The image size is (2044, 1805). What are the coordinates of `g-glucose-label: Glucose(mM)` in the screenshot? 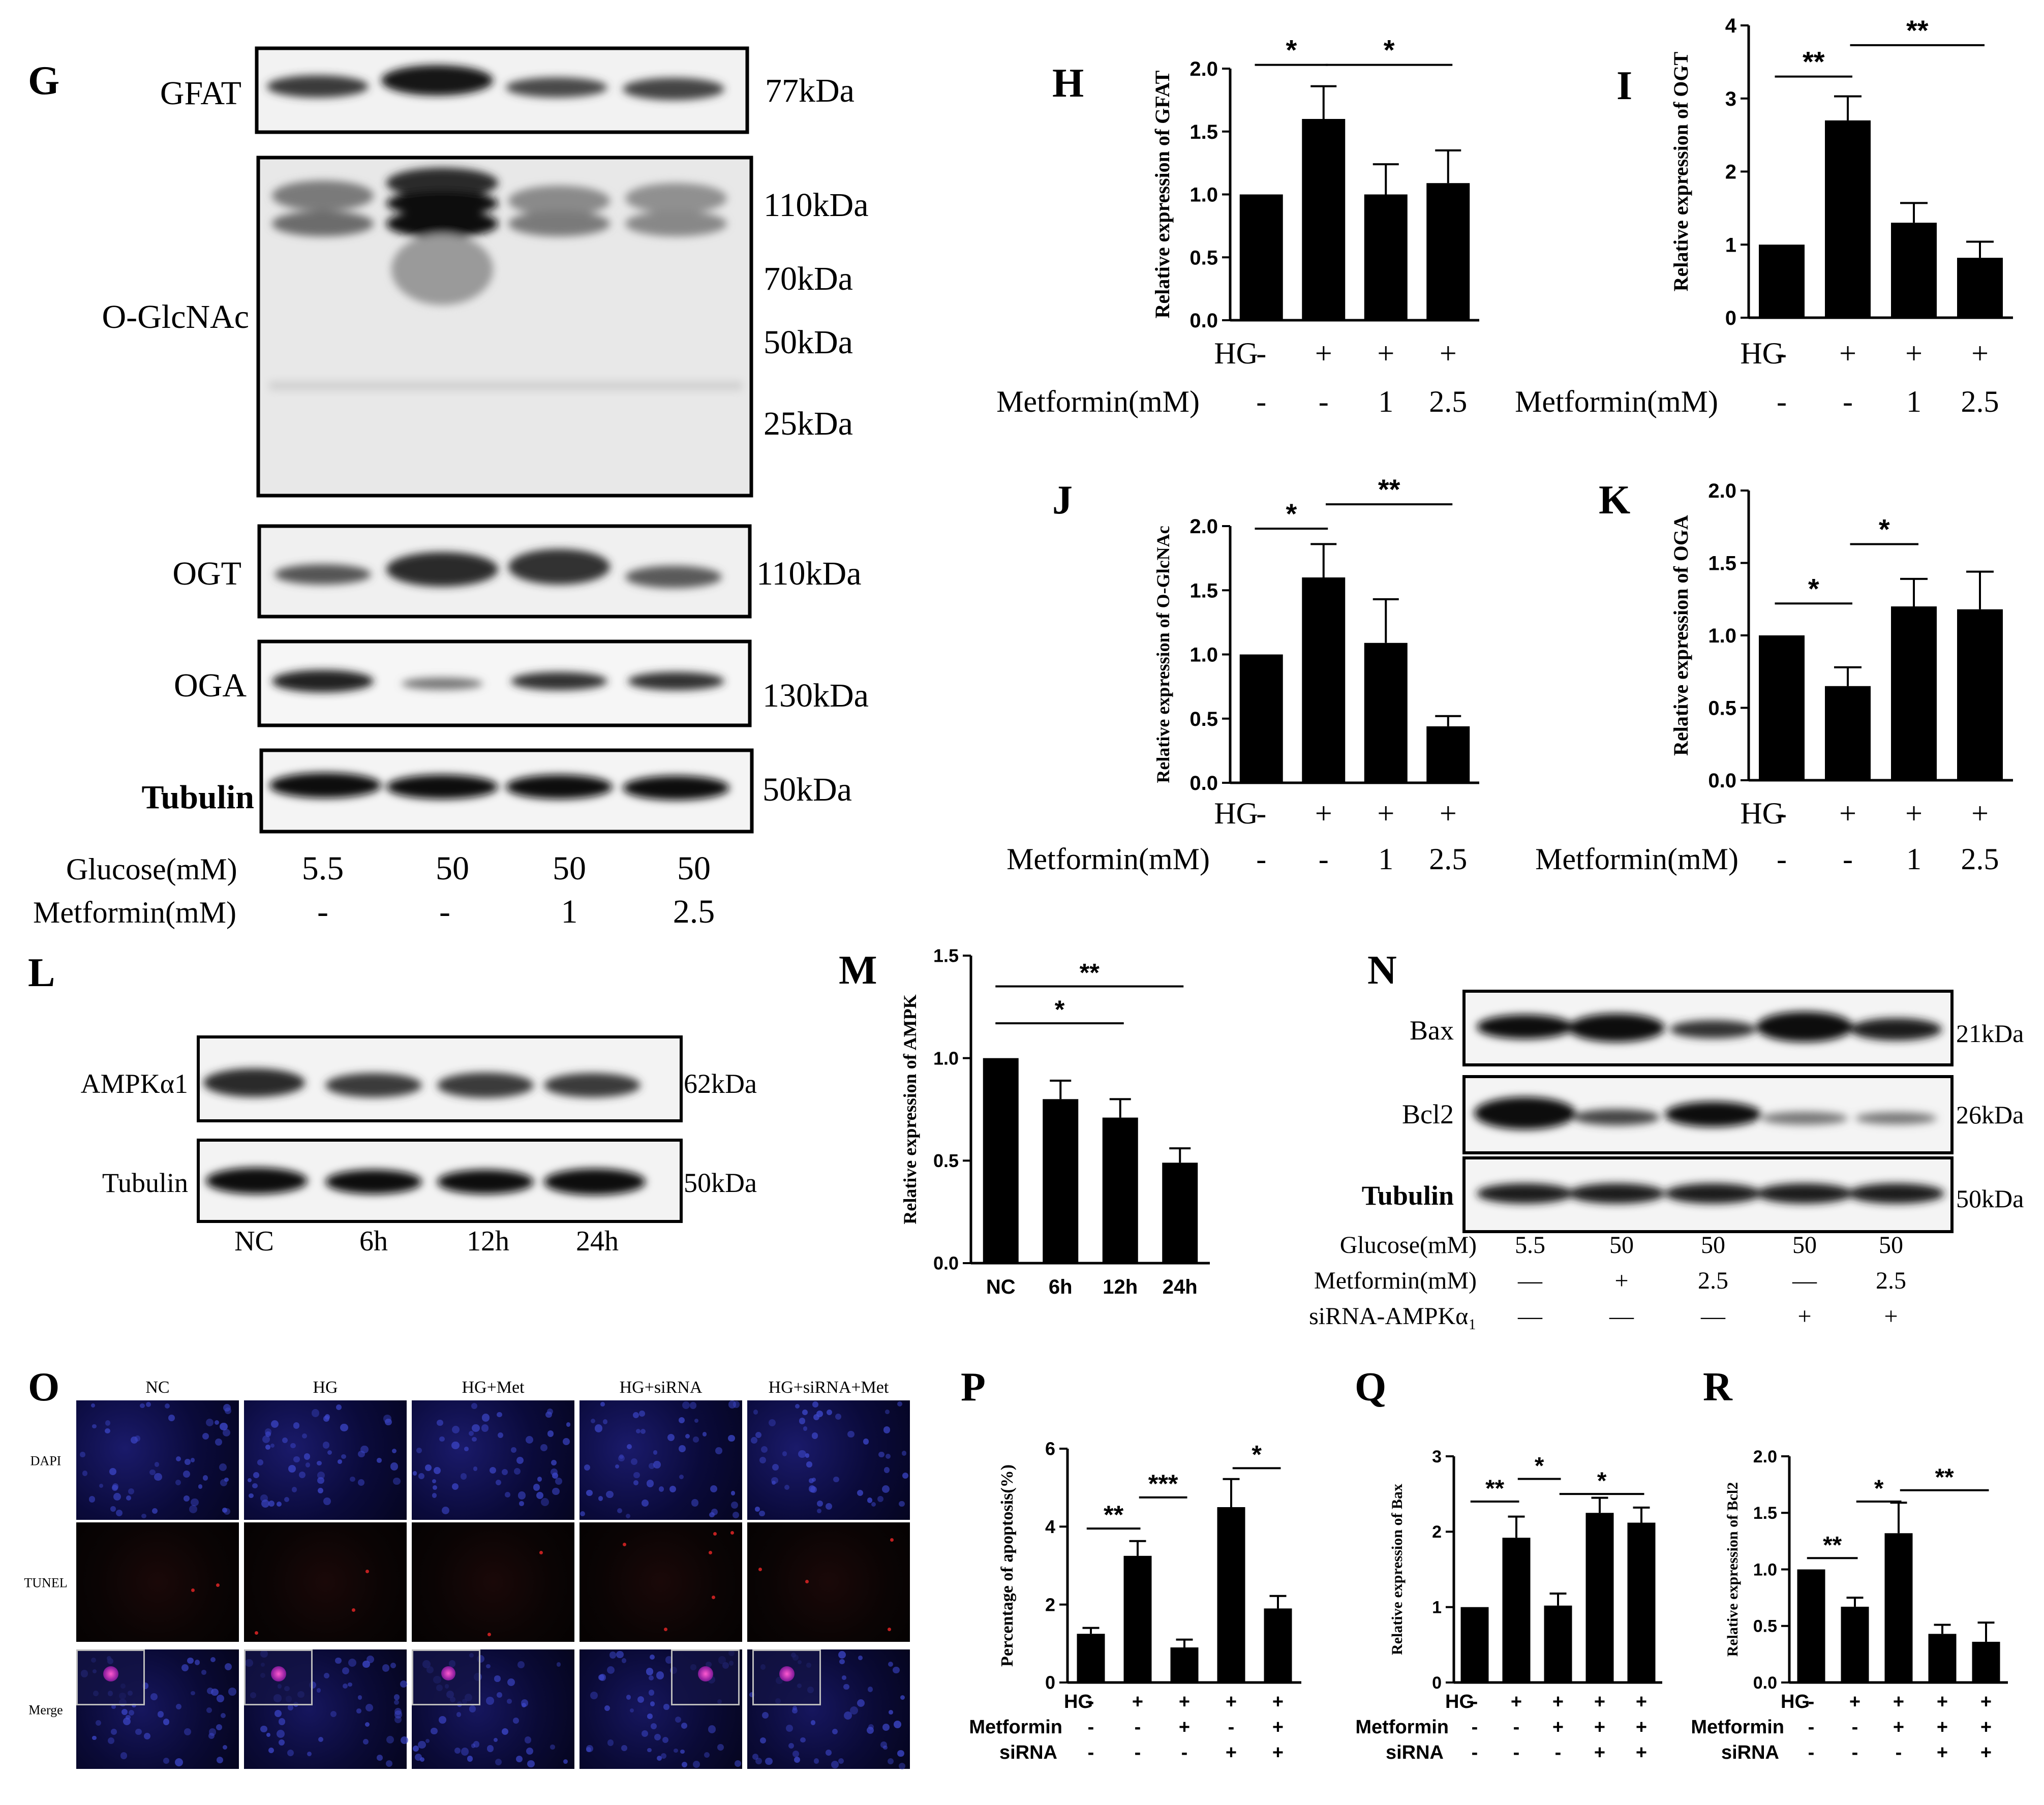 It's located at (152, 869).